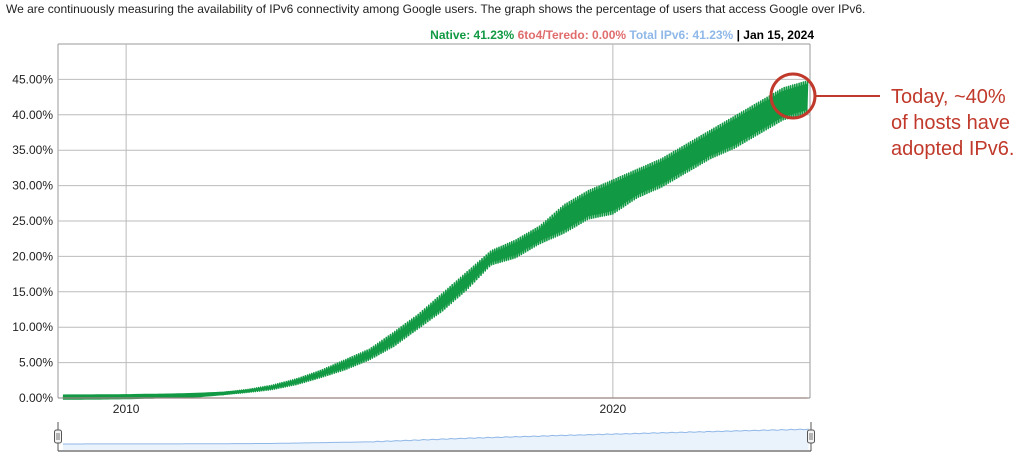  What do you see at coordinates (32, 221) in the screenshot?
I see `y-tick-label: 25.00%` at bounding box center [32, 221].